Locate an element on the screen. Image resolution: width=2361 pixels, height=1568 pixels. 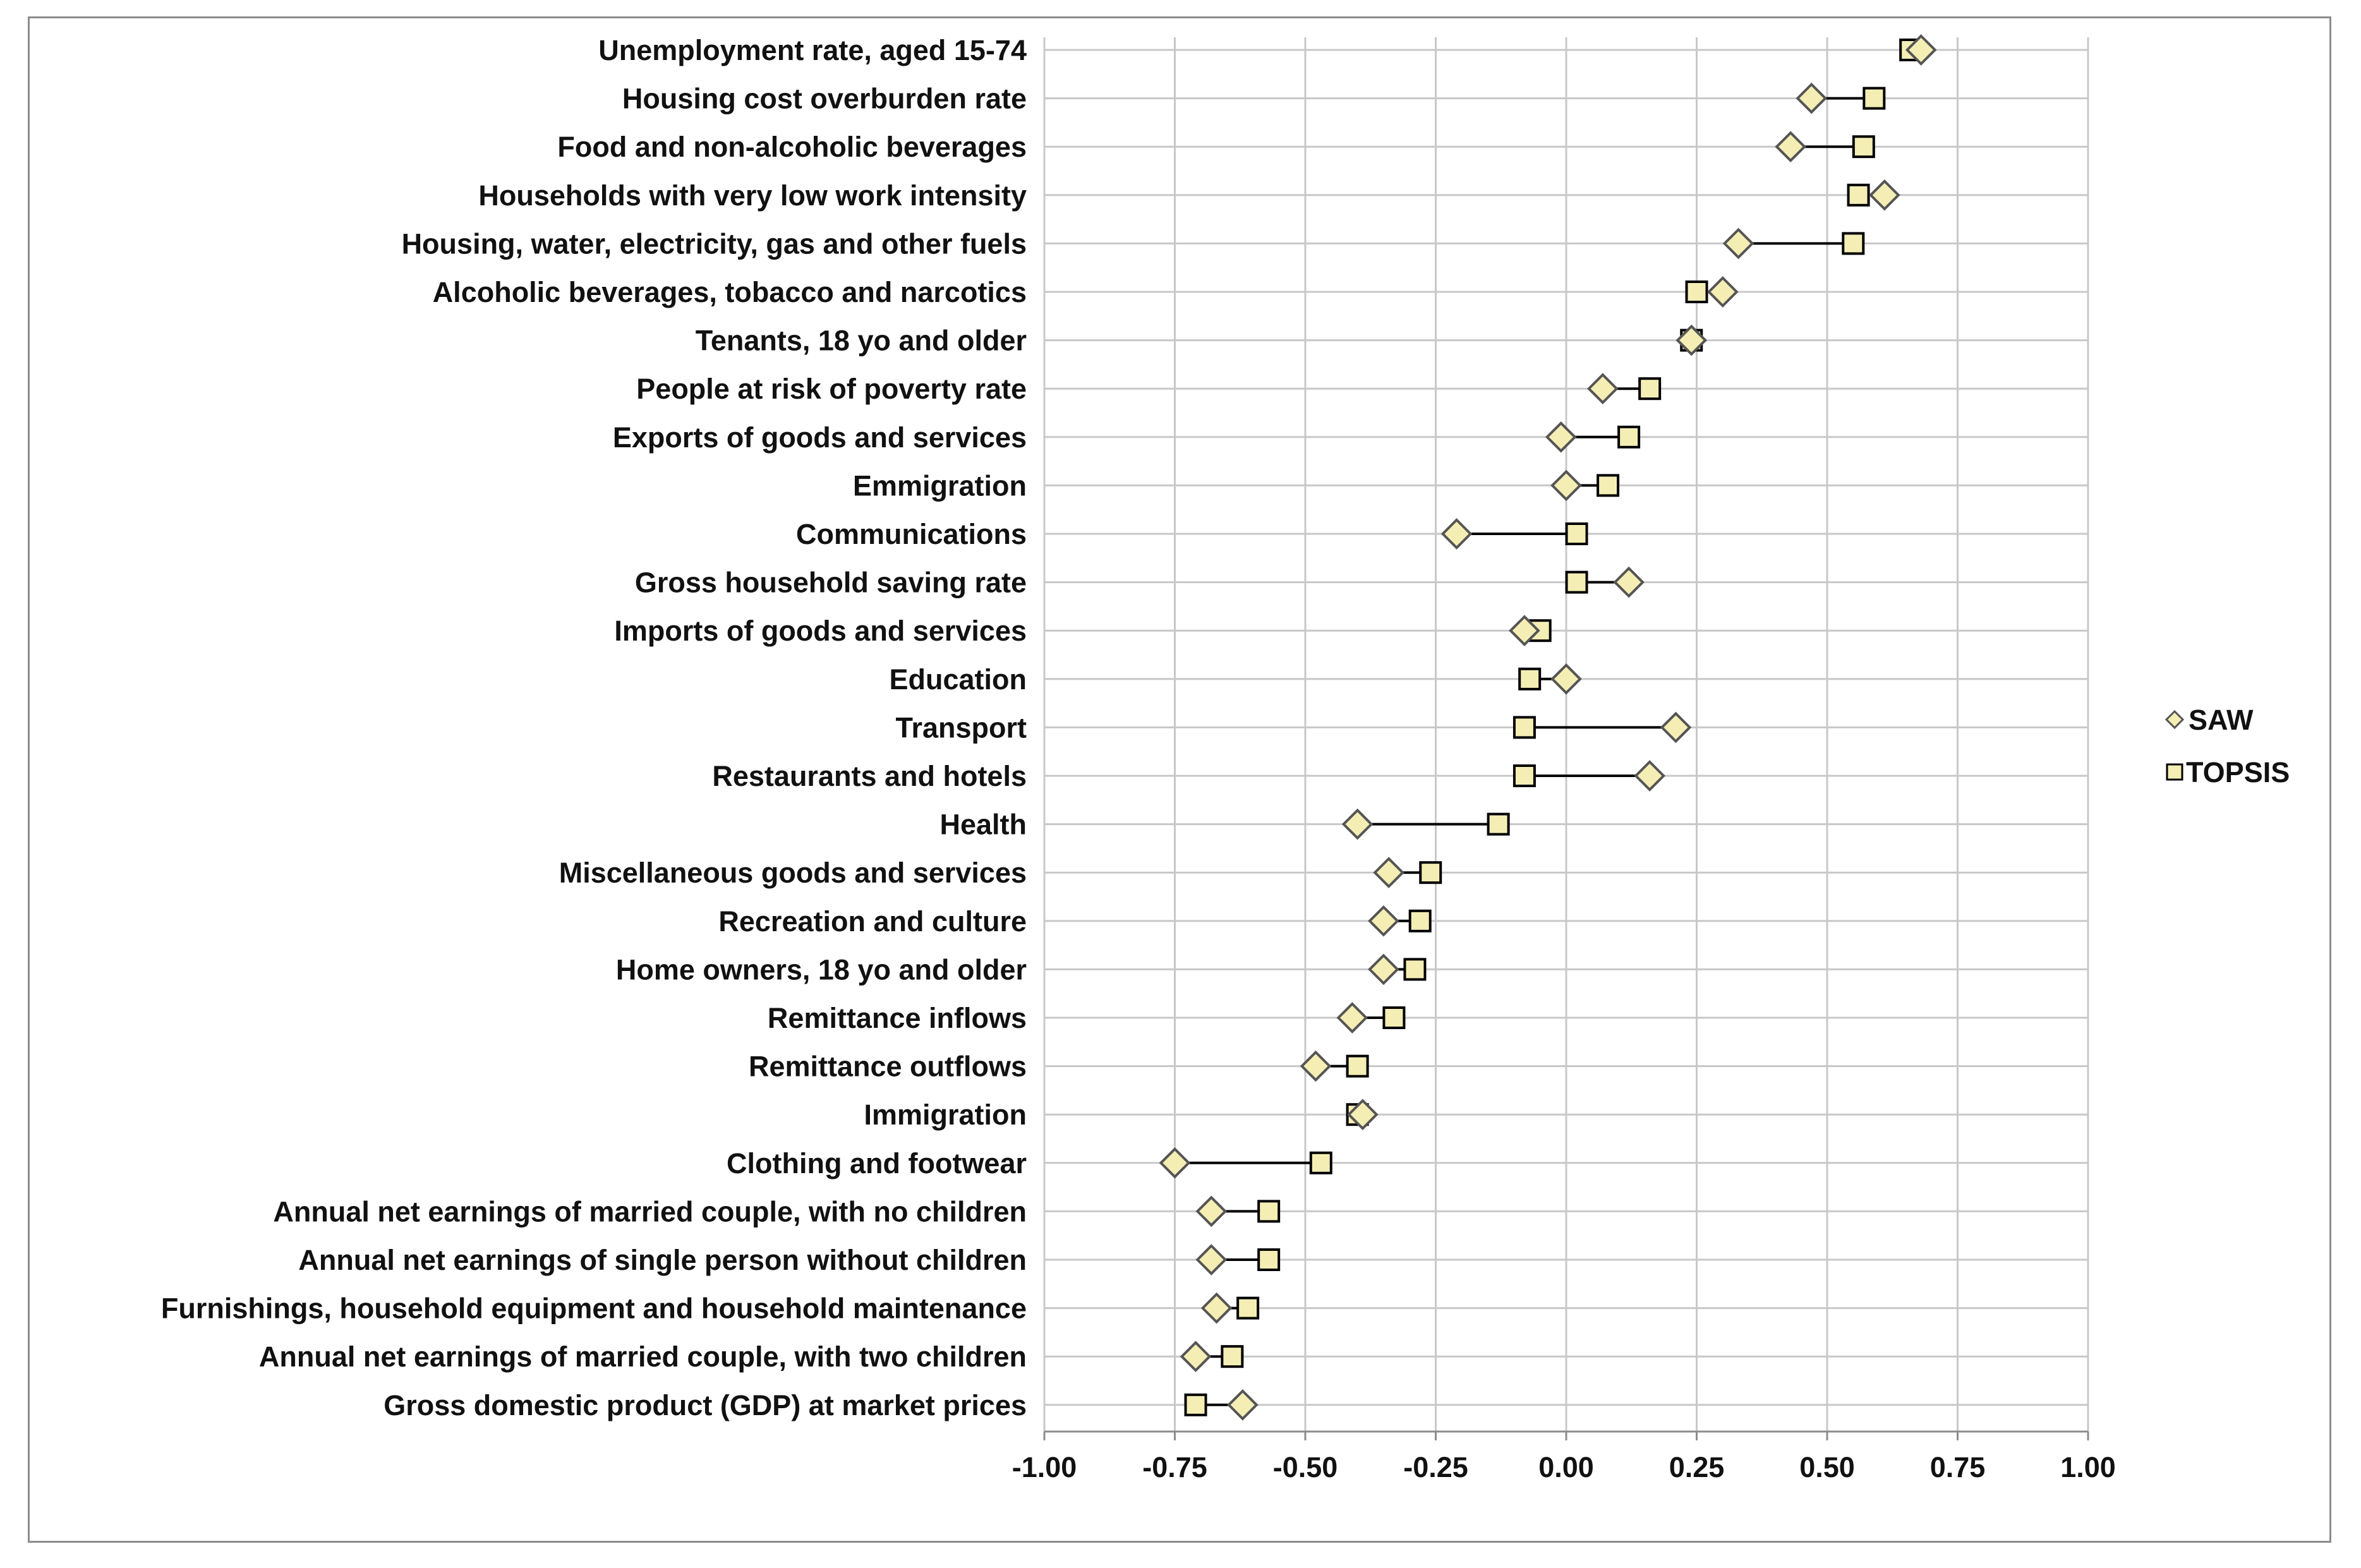
x-tick-label: -0.50 is located at coordinates (1305, 1467).